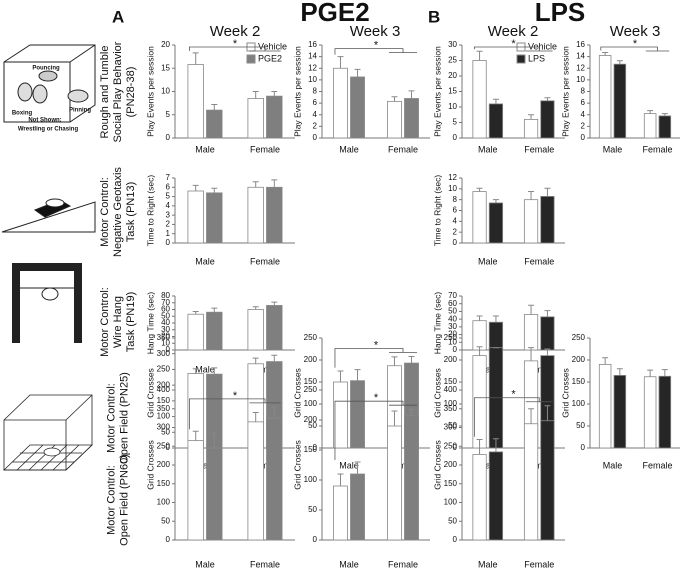 This screenshot has width=688, height=576. What do you see at coordinates (47, 303) in the screenshot?
I see `illustration-wire` at bounding box center [47, 303].